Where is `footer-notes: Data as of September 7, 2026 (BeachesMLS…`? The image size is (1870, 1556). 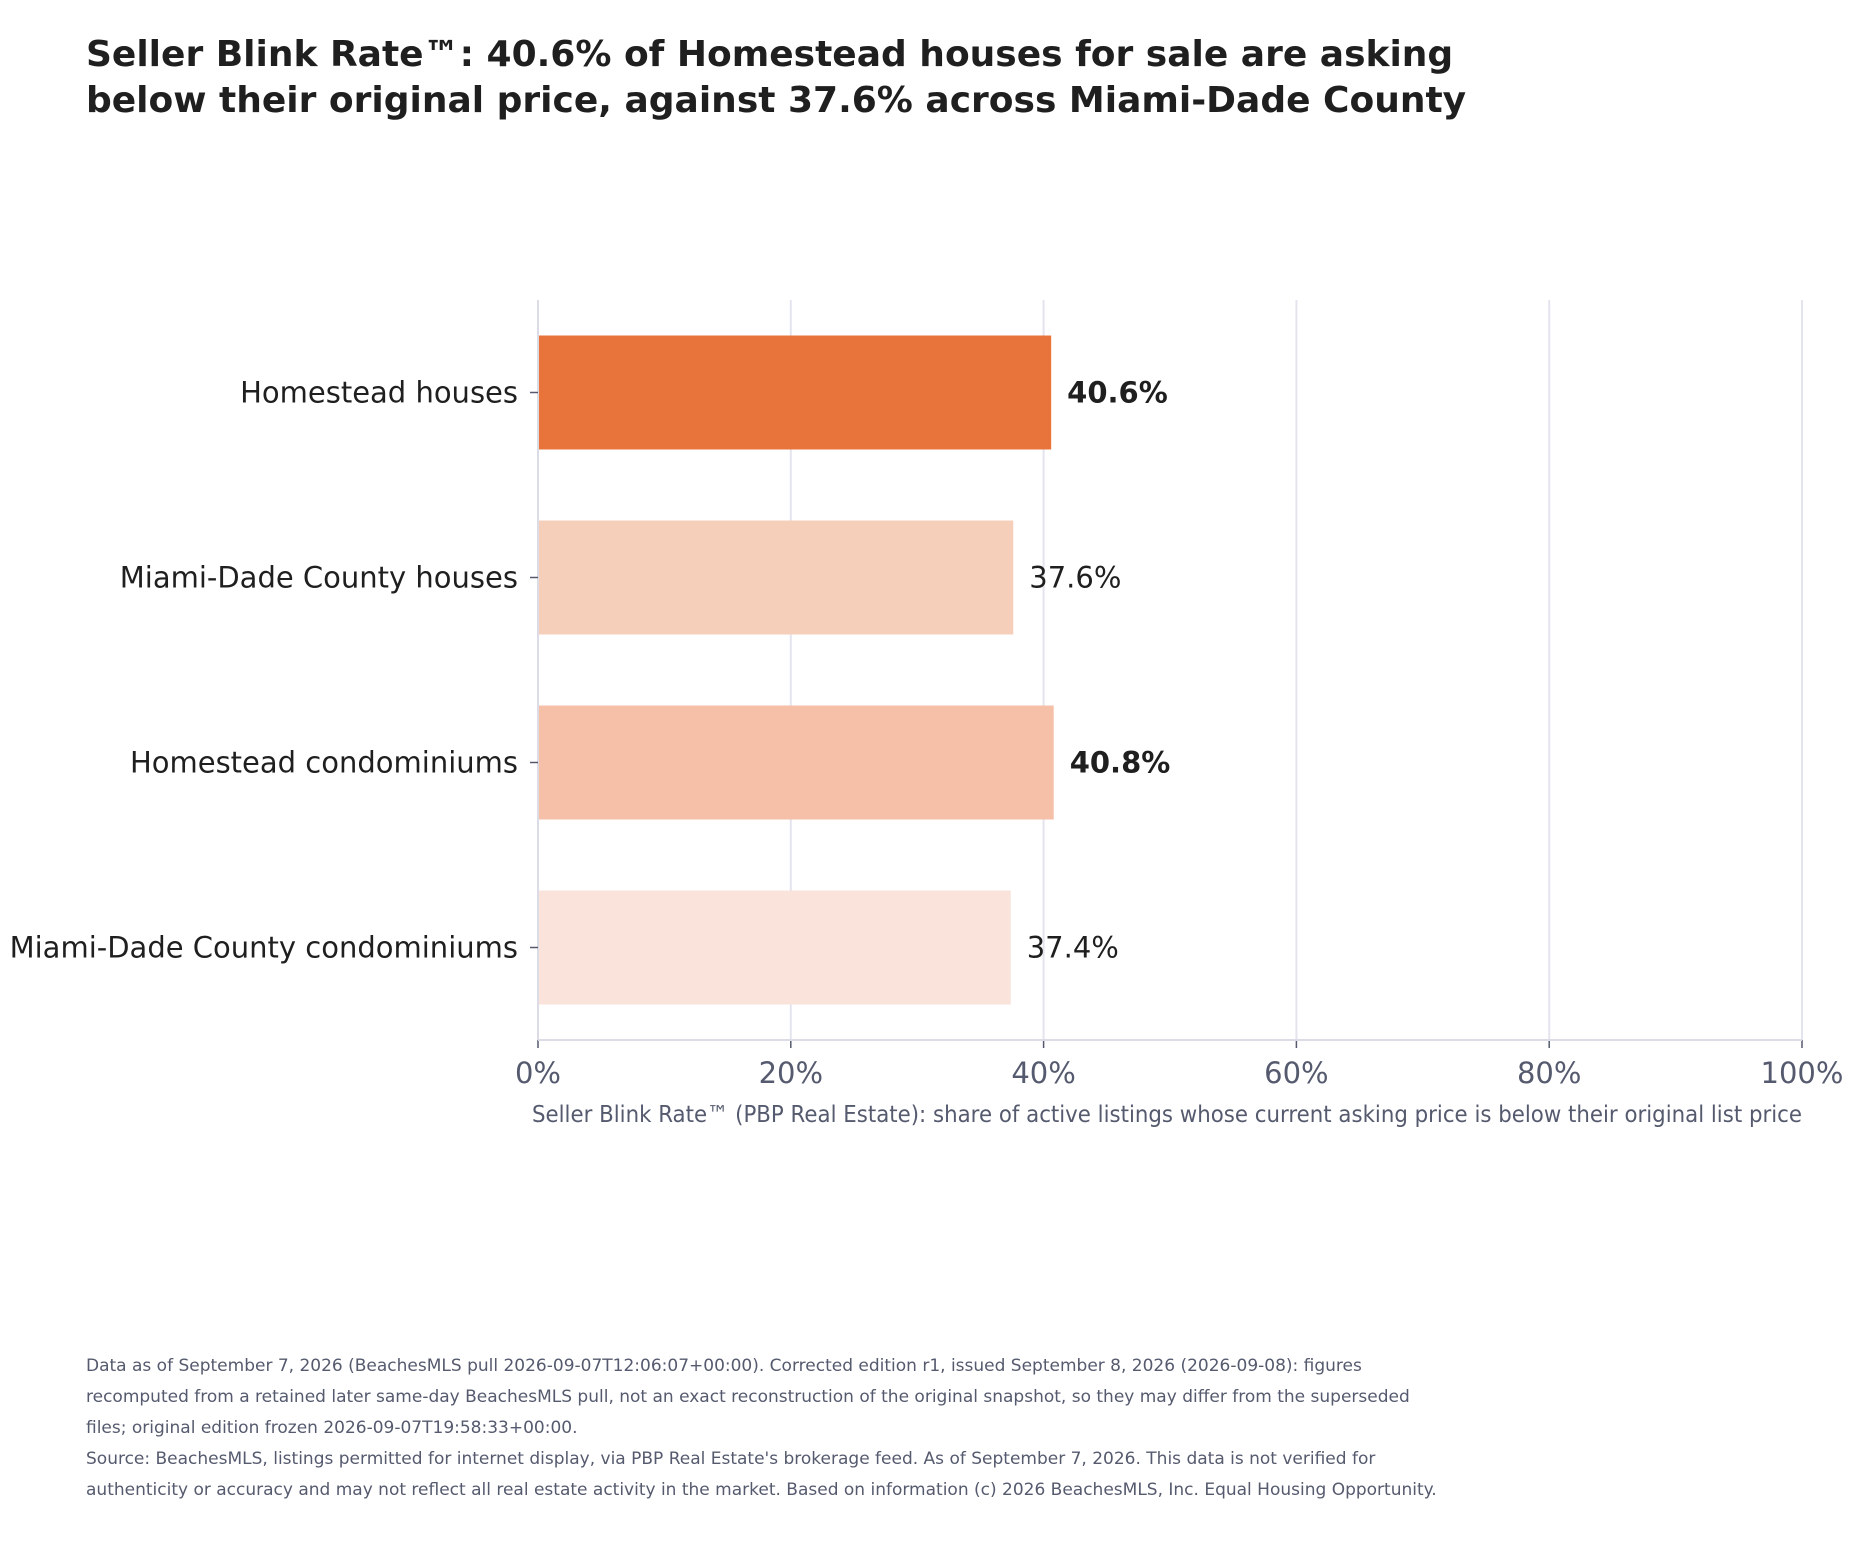
footer-notes: Data as of September 7, 2026 (BeachesMLS… is located at coordinates (766, 1428).